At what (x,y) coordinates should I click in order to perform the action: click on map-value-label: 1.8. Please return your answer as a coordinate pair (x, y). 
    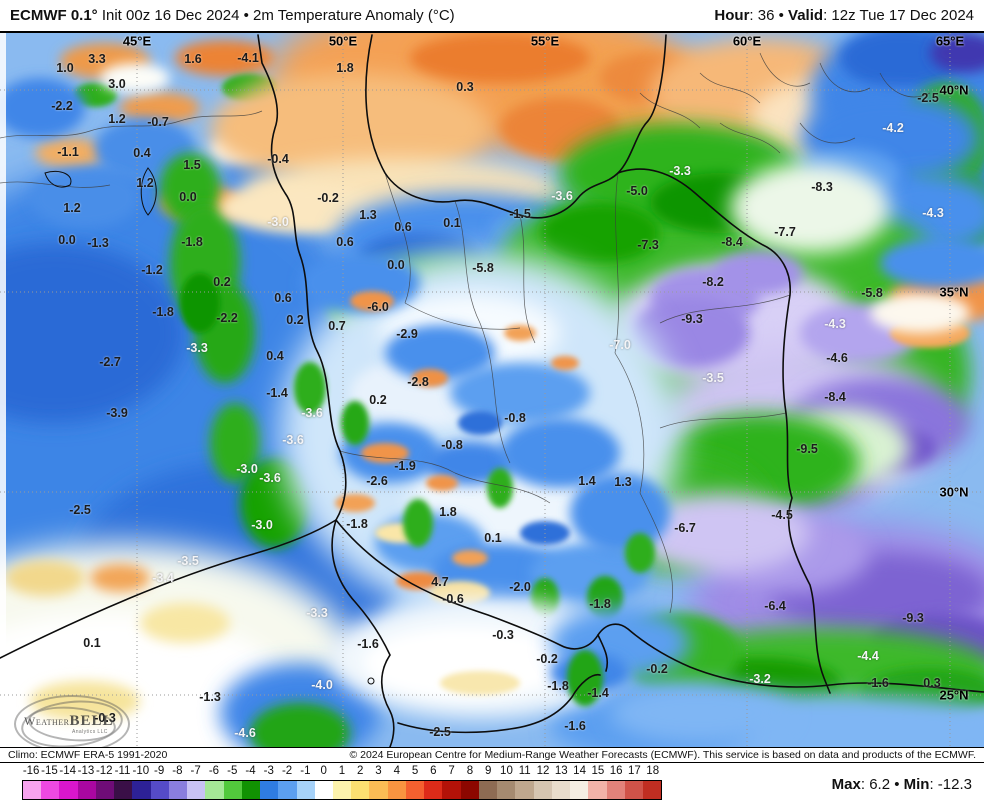
    Looking at the image, I should click on (345, 67).